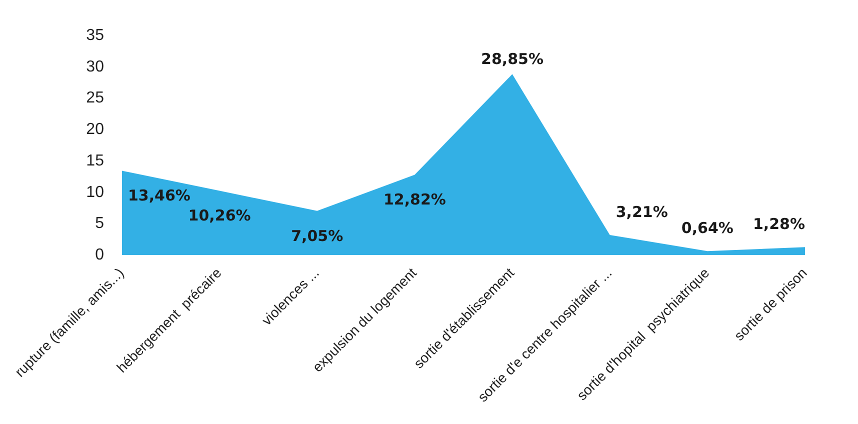  What do you see at coordinates (159, 195) in the screenshot?
I see `data-label: 13,46%` at bounding box center [159, 195].